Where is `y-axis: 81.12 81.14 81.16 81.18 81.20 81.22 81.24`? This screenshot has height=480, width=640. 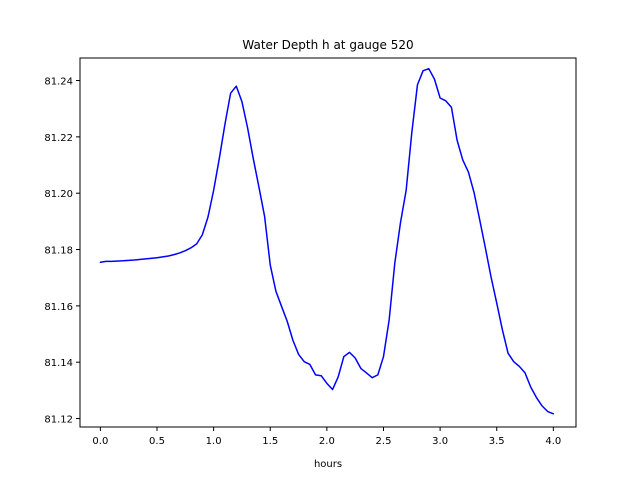 y-axis: 81.12 81.14 81.16 81.18 81.20 81.22 81.24 is located at coordinates (62, 251).